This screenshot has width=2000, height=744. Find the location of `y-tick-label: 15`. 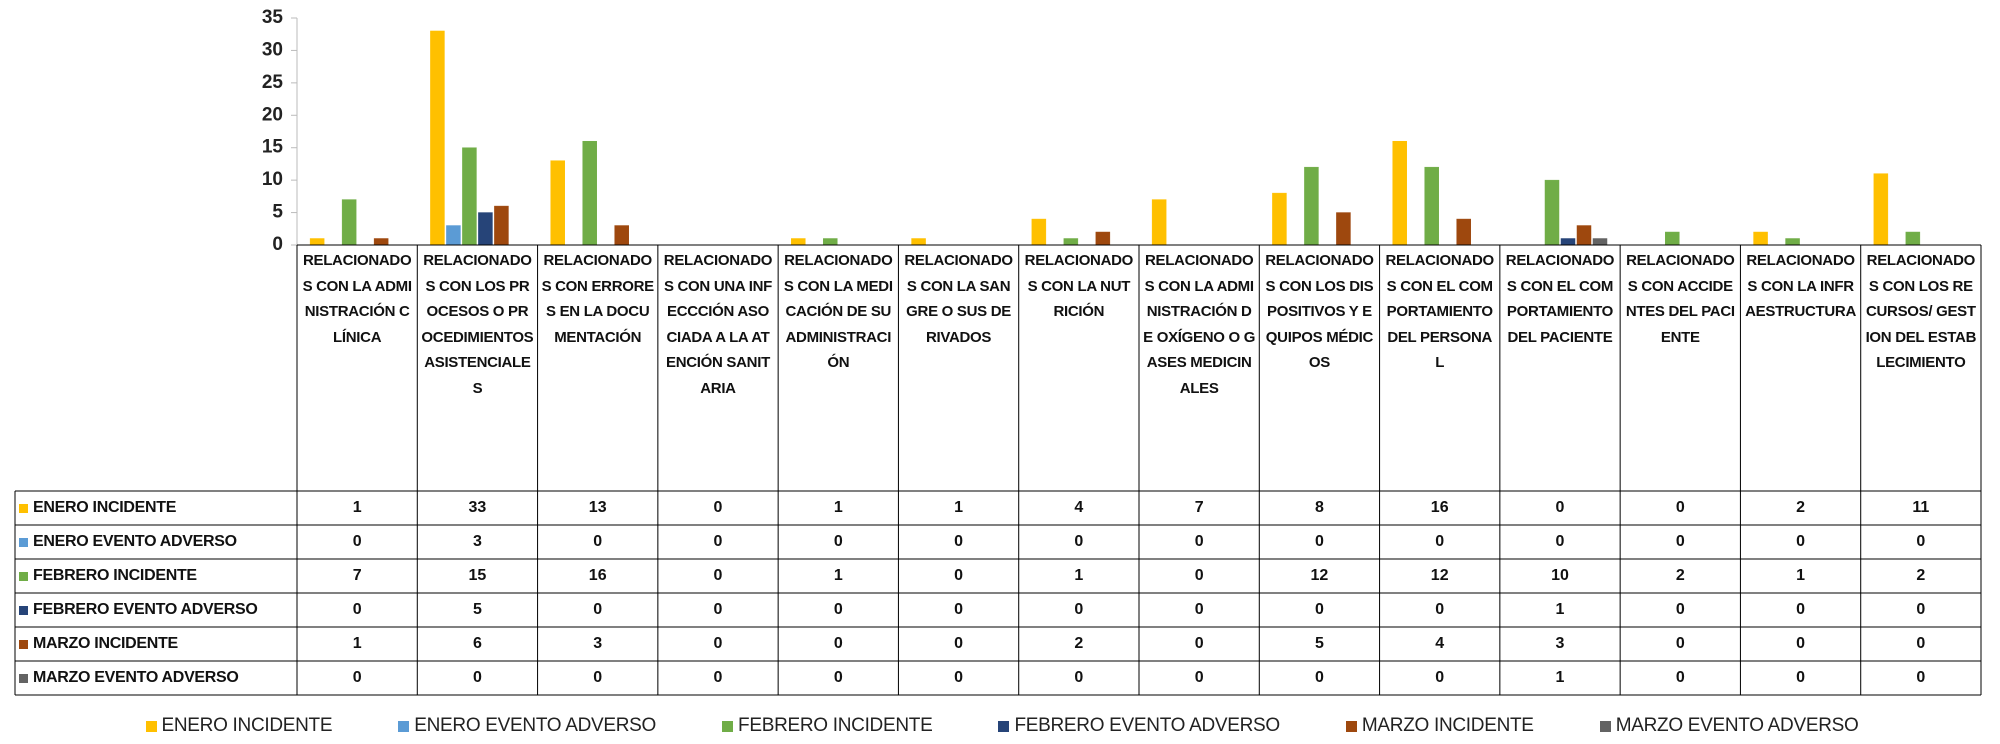

y-tick-label: 15 is located at coordinates (273, 147).